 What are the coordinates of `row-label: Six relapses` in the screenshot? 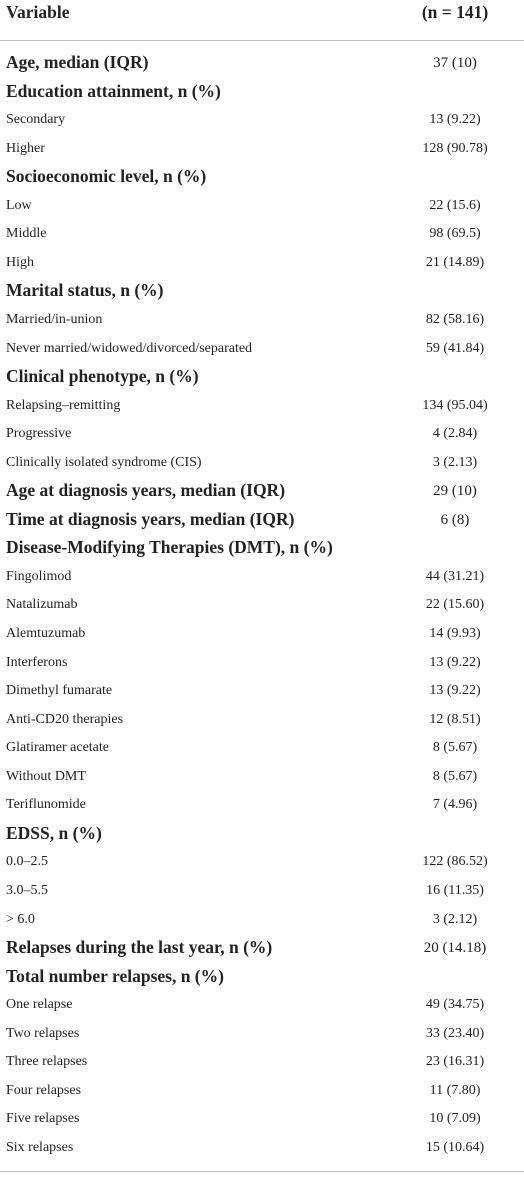 It's located at (40, 1147).